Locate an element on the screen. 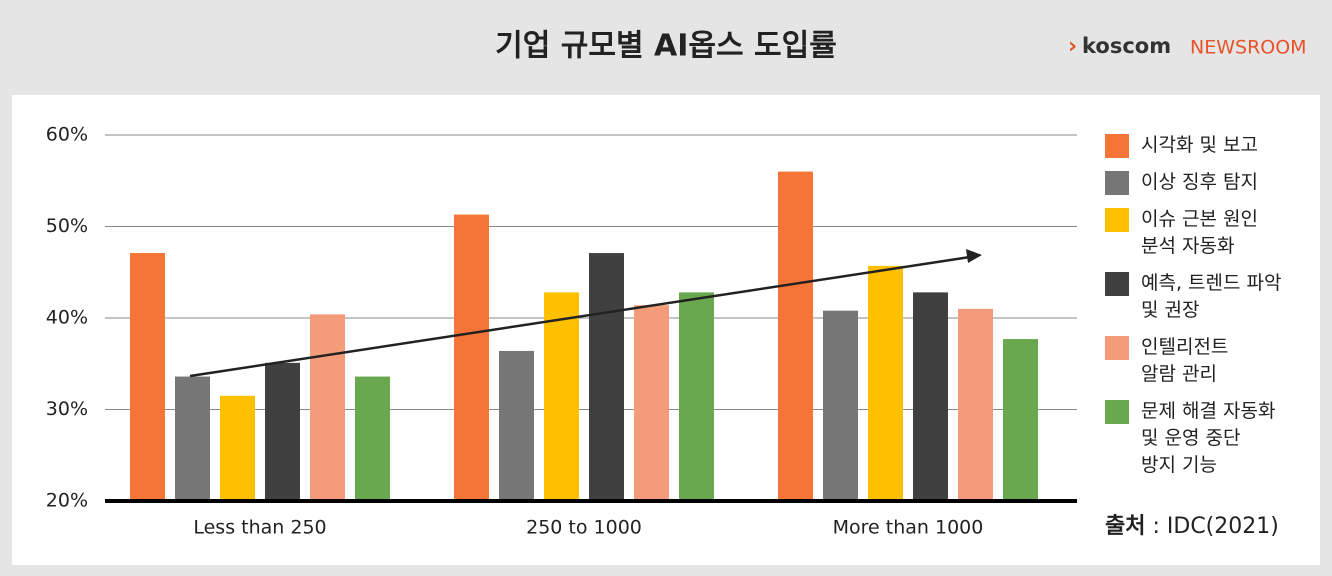  legend-item: 이상 징후 탐지 is located at coordinates (1193, 182).